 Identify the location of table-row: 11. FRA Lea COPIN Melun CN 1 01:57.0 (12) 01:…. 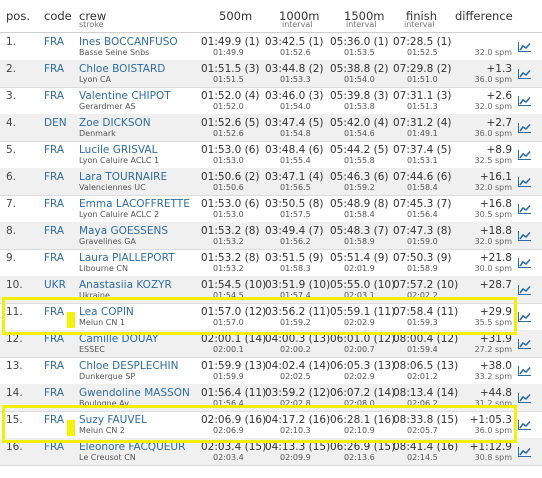
(271, 317).